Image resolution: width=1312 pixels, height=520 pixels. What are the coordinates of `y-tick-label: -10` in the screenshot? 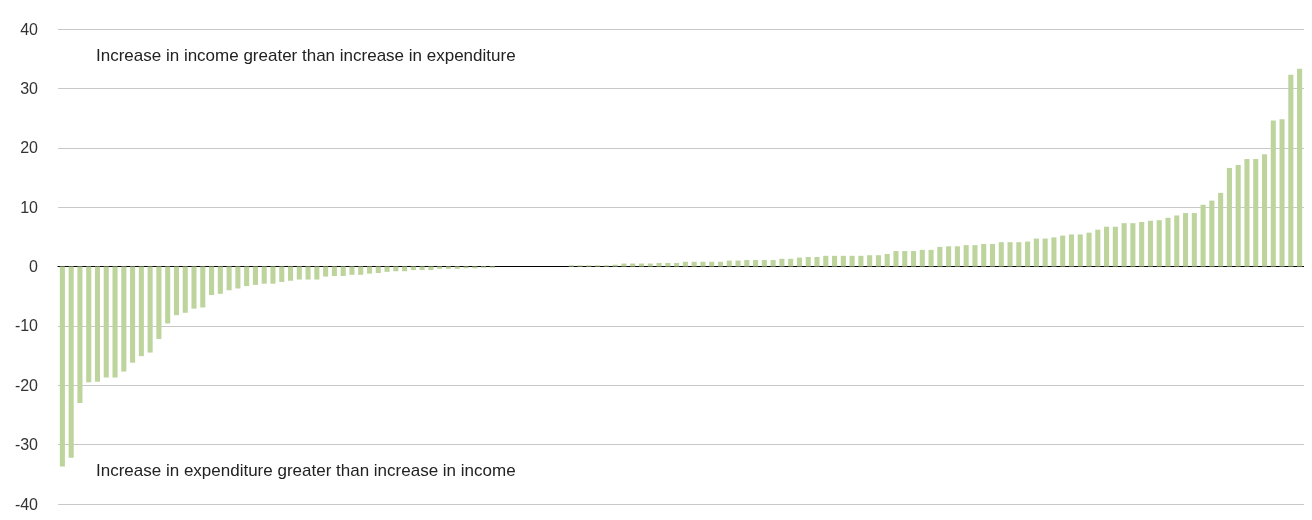 It's located at (26, 326).